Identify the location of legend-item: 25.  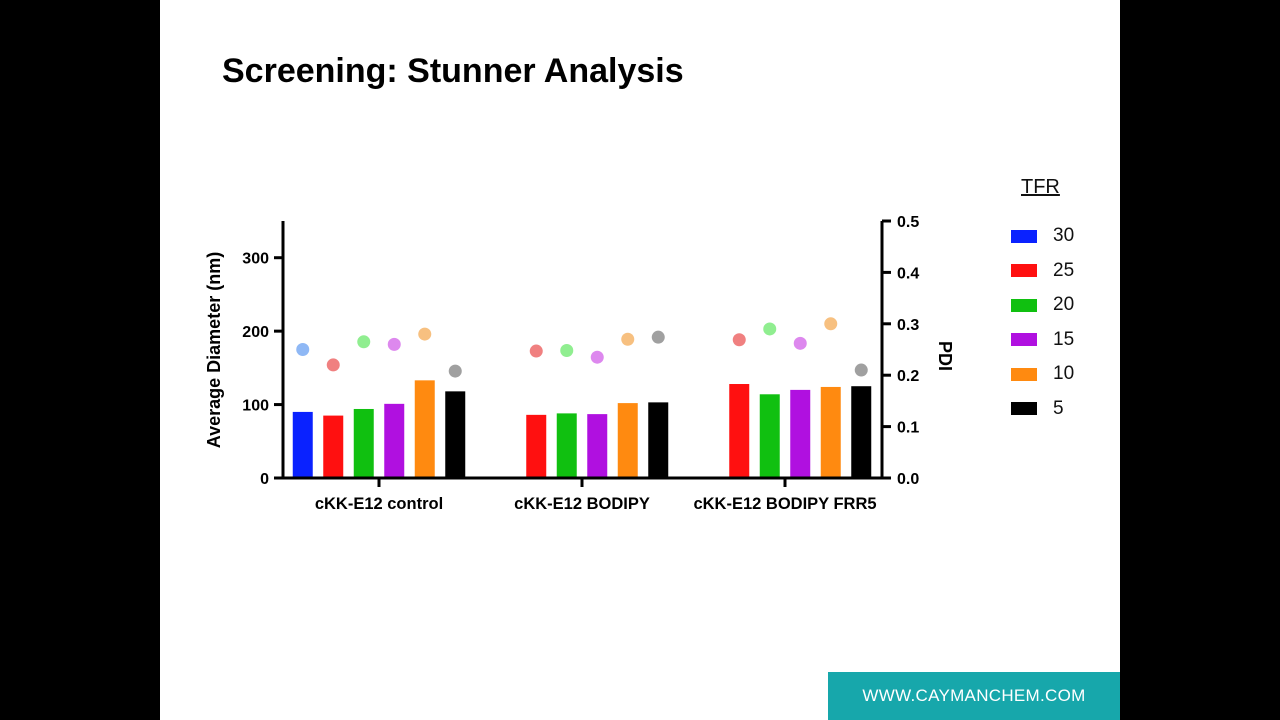
(1065, 271).